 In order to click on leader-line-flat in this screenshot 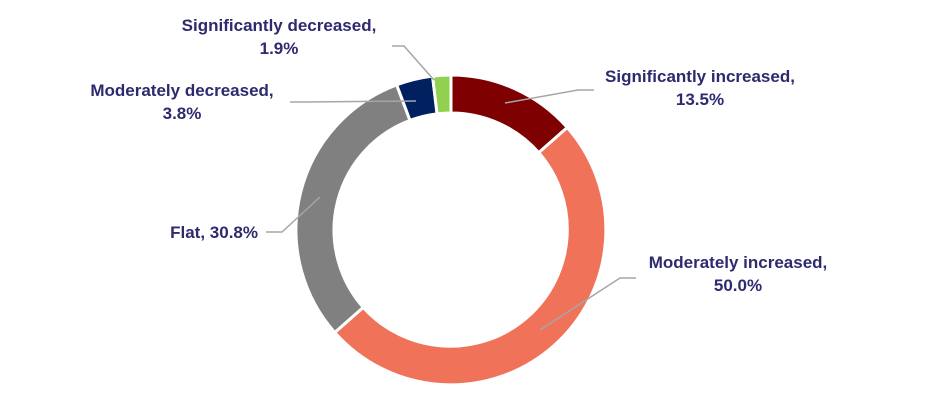, I will do `click(293, 214)`.